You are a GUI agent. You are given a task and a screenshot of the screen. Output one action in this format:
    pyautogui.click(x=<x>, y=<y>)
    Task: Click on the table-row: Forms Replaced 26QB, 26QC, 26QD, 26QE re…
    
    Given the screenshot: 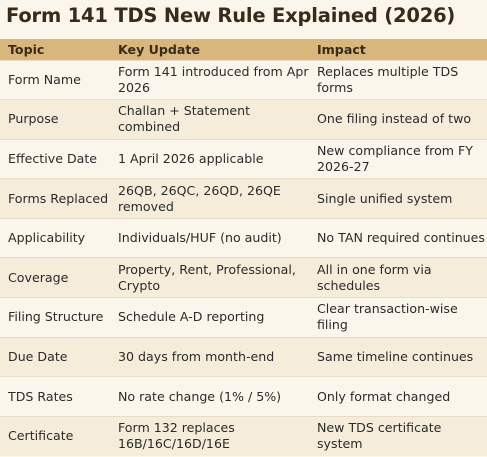 What is the action you would take?
    pyautogui.click(x=243, y=198)
    